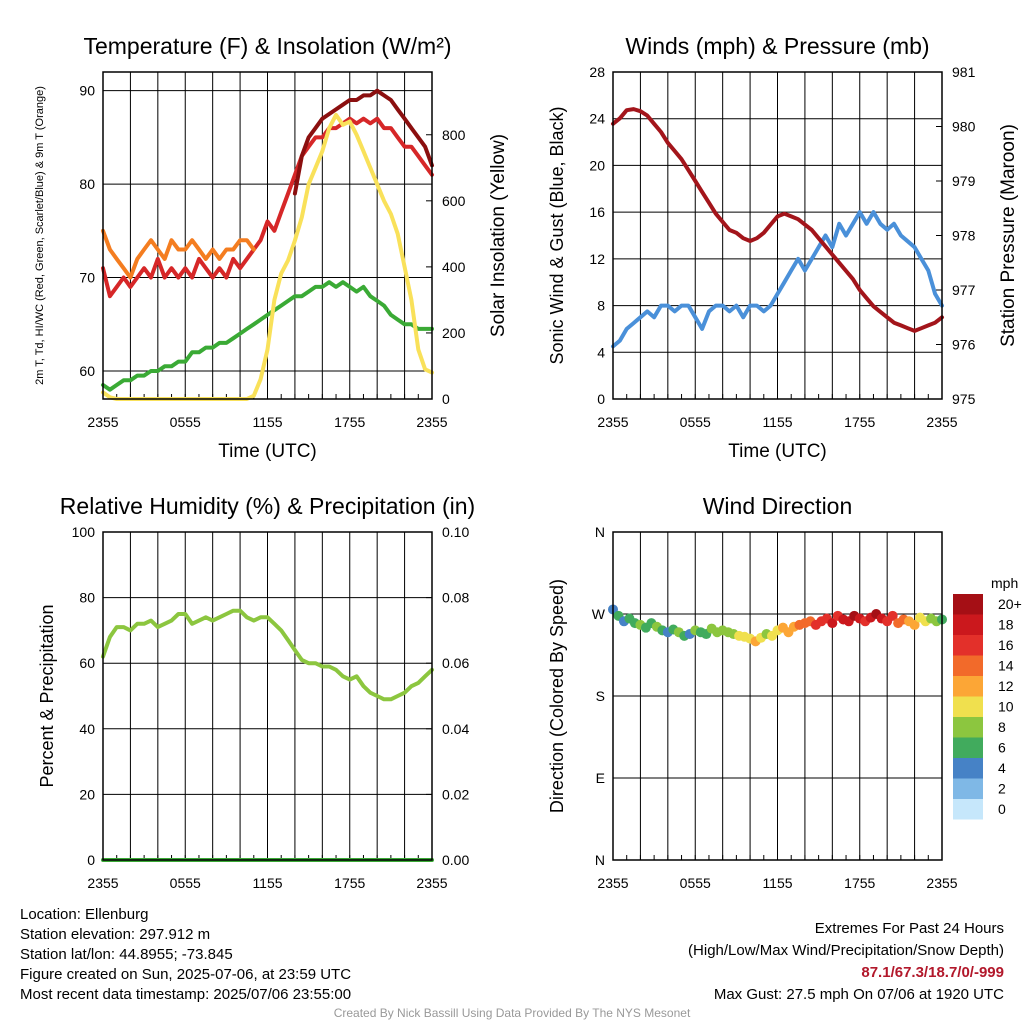 The image size is (1024, 1024). I want to click on y2-tick-label: 975, so click(964, 399).